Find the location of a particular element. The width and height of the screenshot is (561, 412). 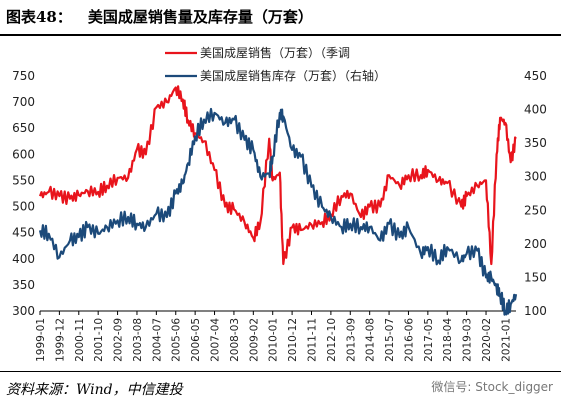

legend-label-inventory: 美国成屋销售库存（万套）（右轴） is located at coordinates (293, 75).